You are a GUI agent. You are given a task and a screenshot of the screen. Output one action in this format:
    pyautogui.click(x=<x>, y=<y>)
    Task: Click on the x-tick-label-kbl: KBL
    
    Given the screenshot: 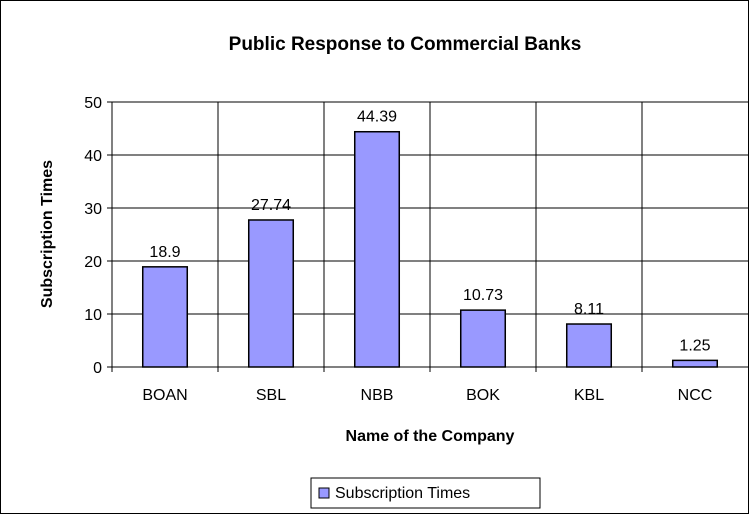 What is the action you would take?
    pyautogui.click(x=589, y=395)
    